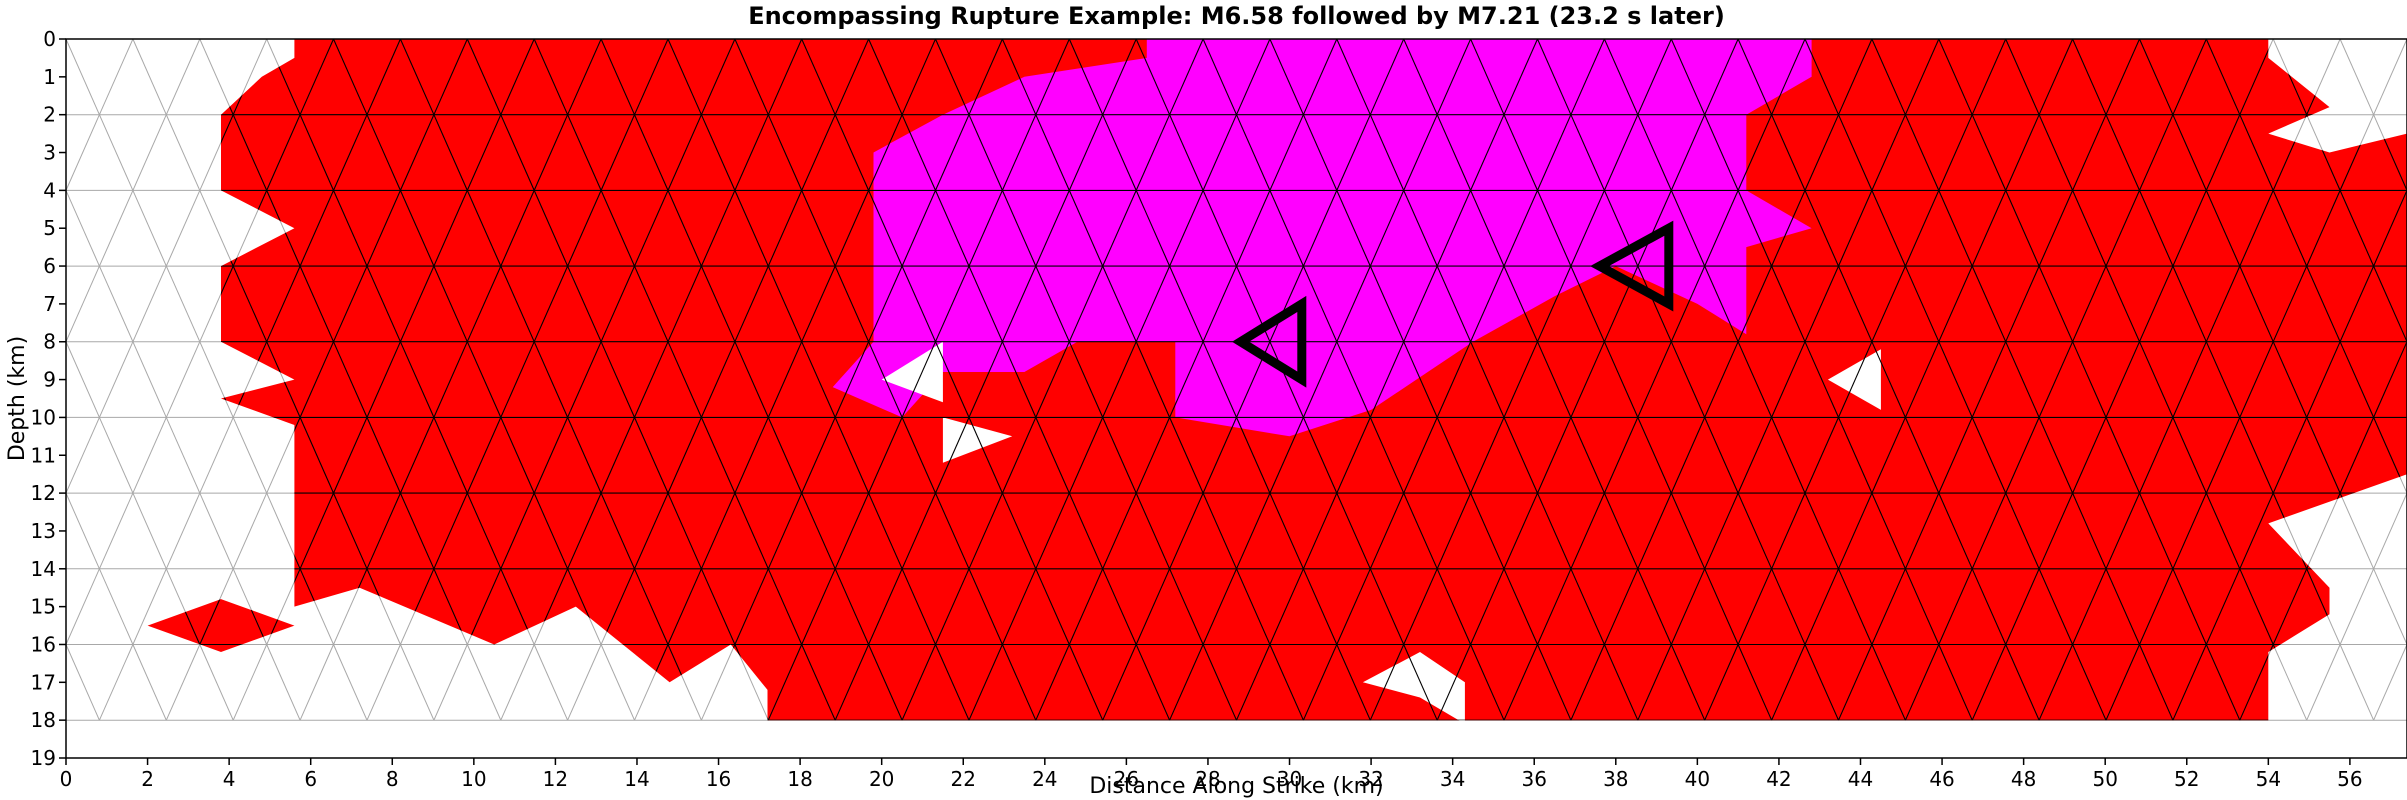 This screenshot has height=800, width=2407. What do you see at coordinates (977, 440) in the screenshot?
I see `unruptured-cell` at bounding box center [977, 440].